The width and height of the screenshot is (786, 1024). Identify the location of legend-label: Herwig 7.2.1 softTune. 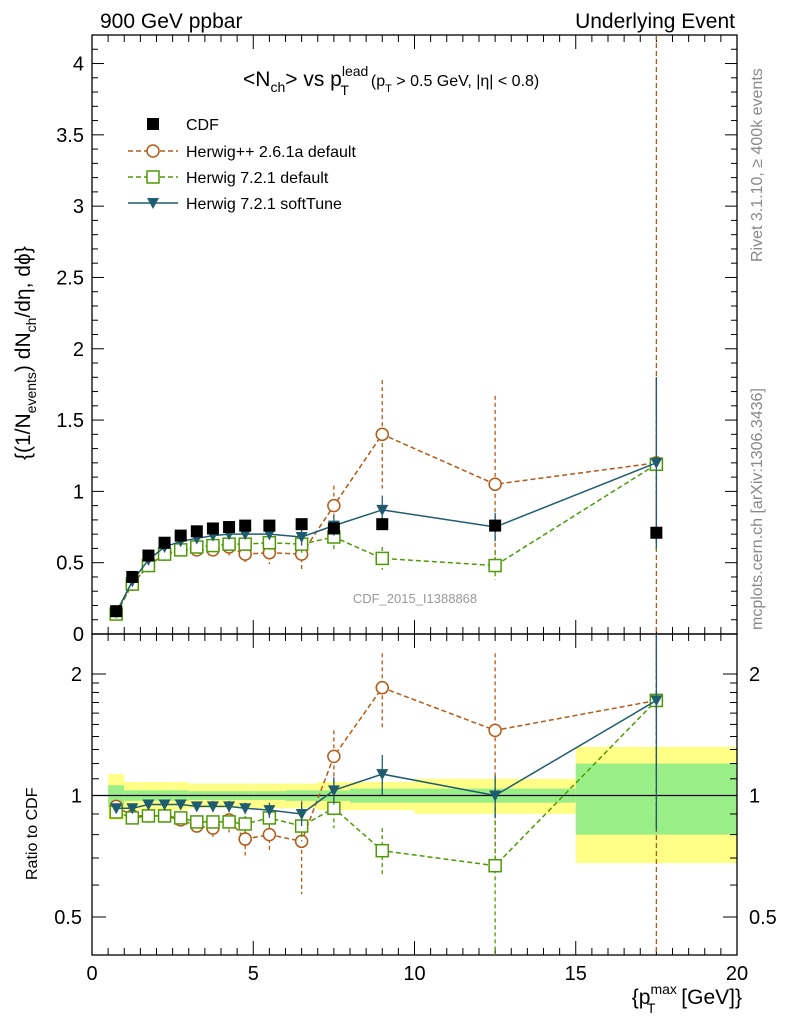
(264, 204).